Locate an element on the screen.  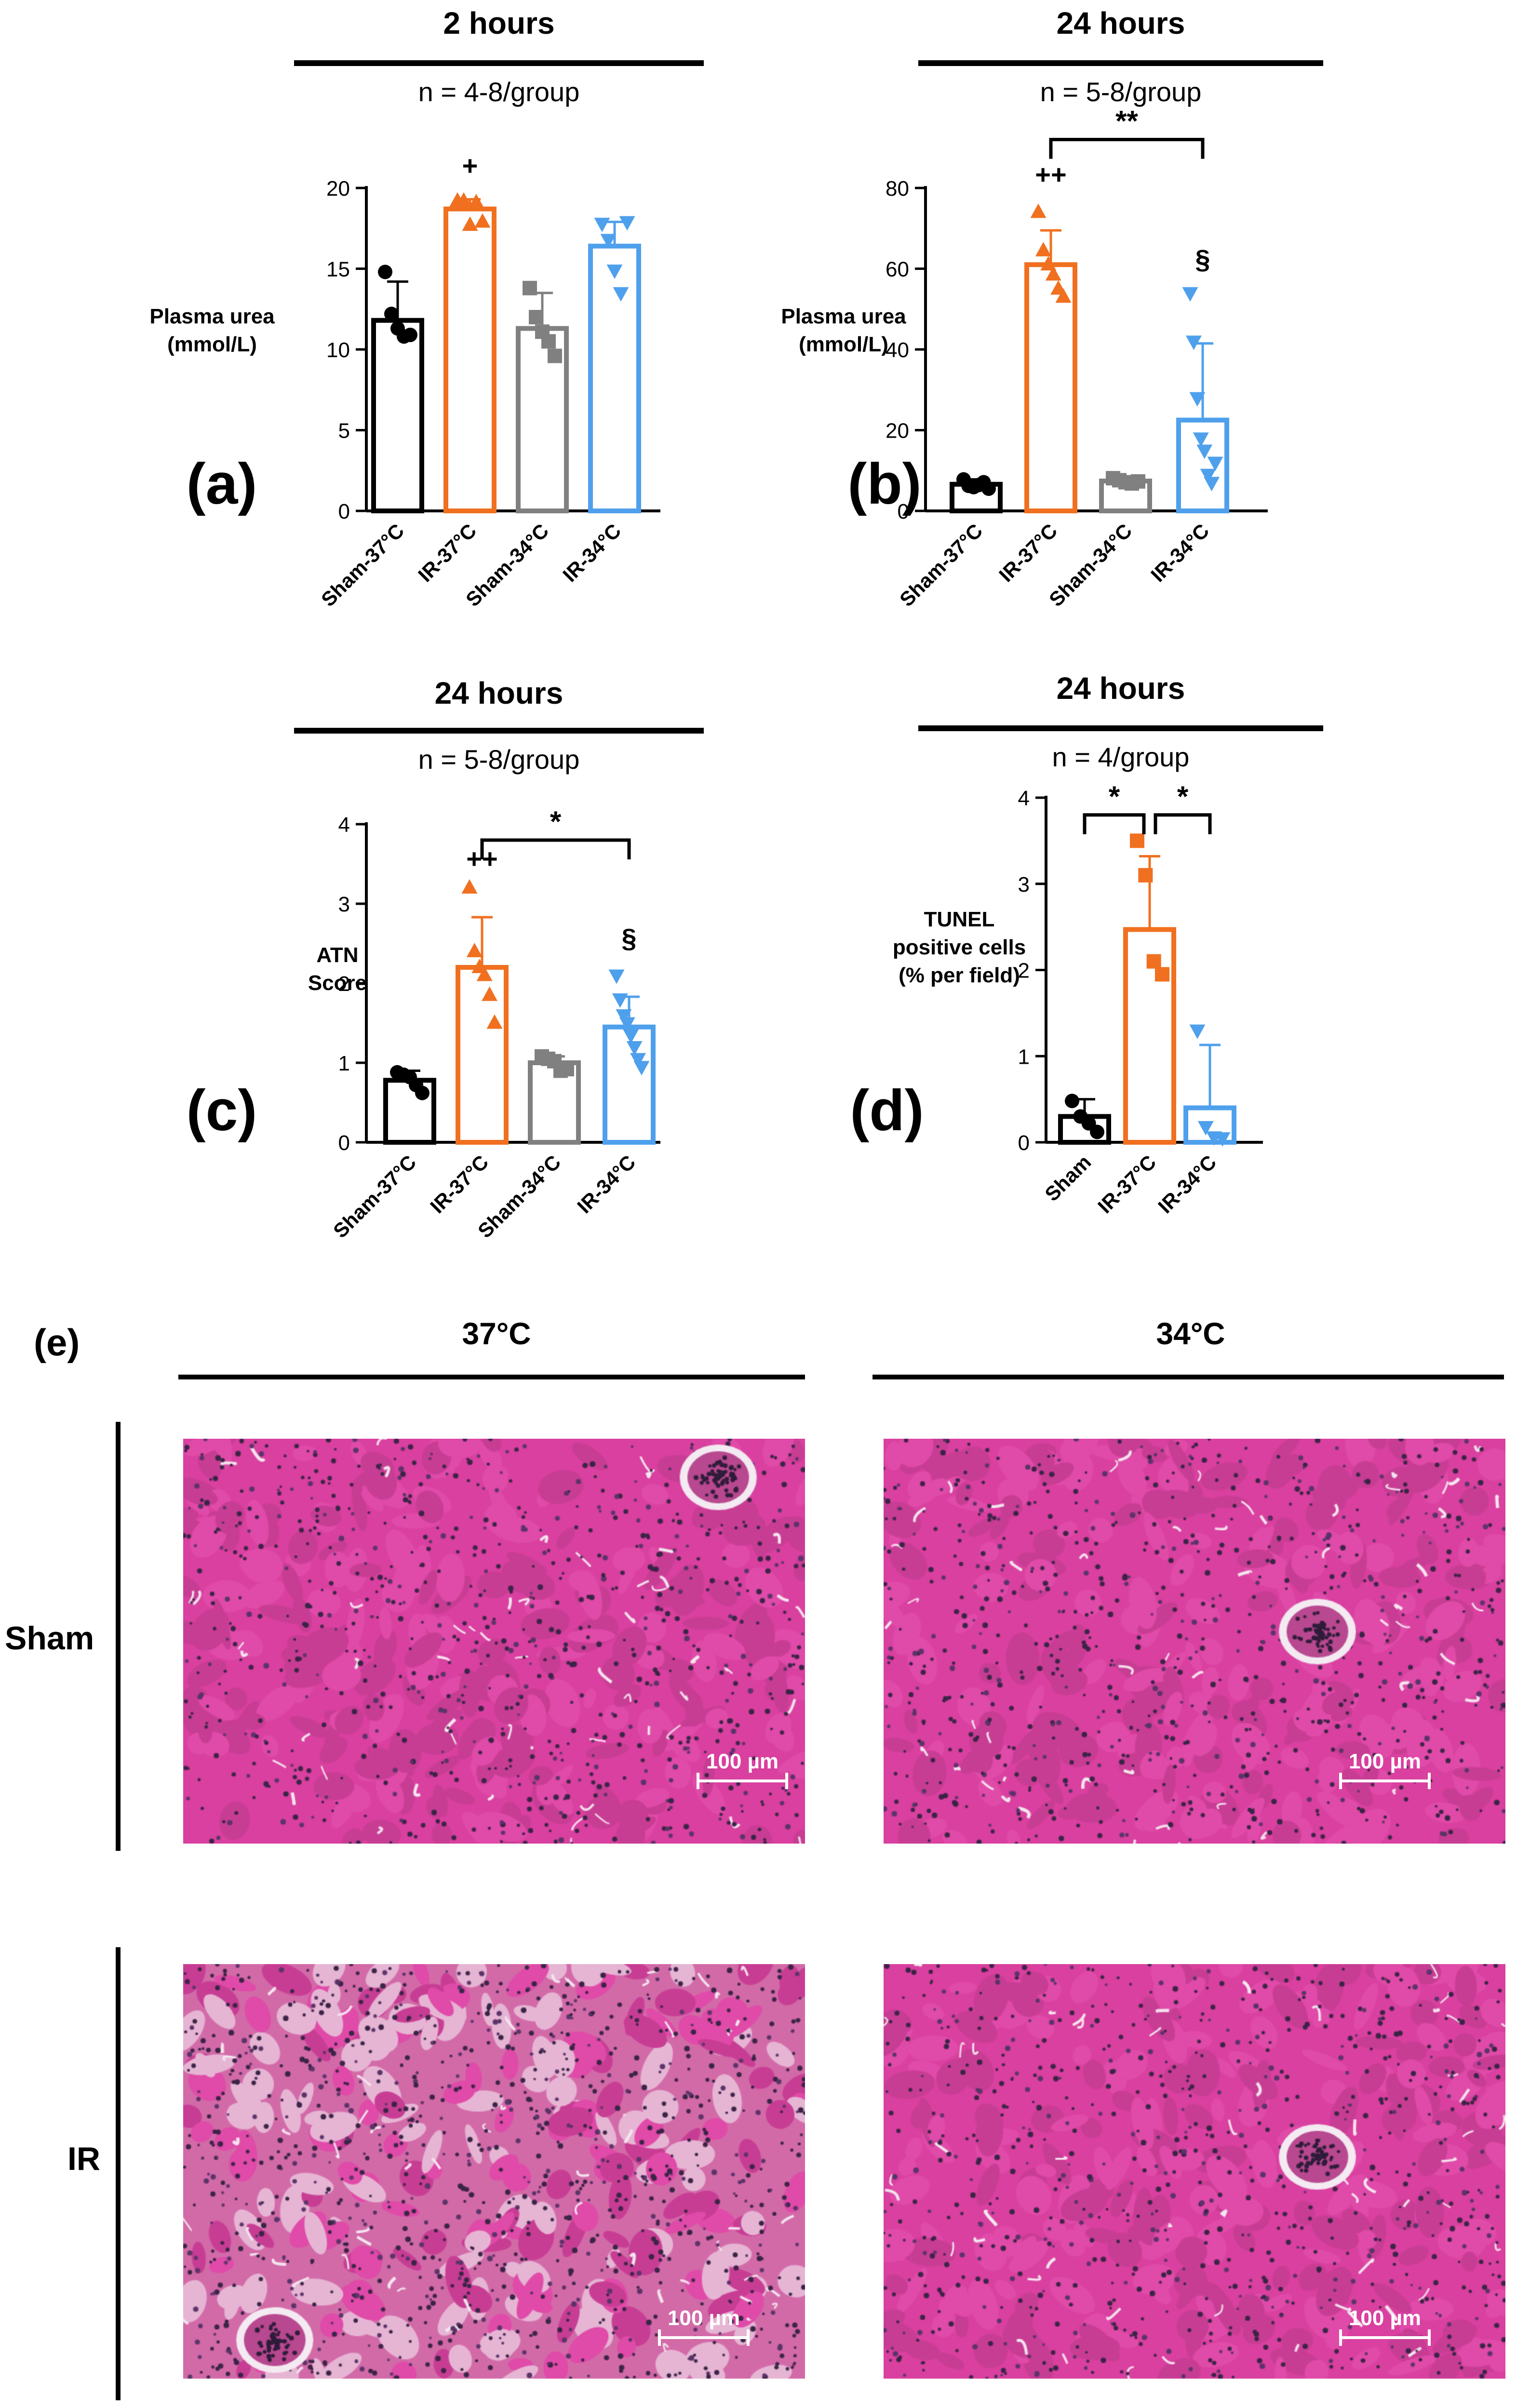
y-axis-label: (% per field) is located at coordinates (960, 975).